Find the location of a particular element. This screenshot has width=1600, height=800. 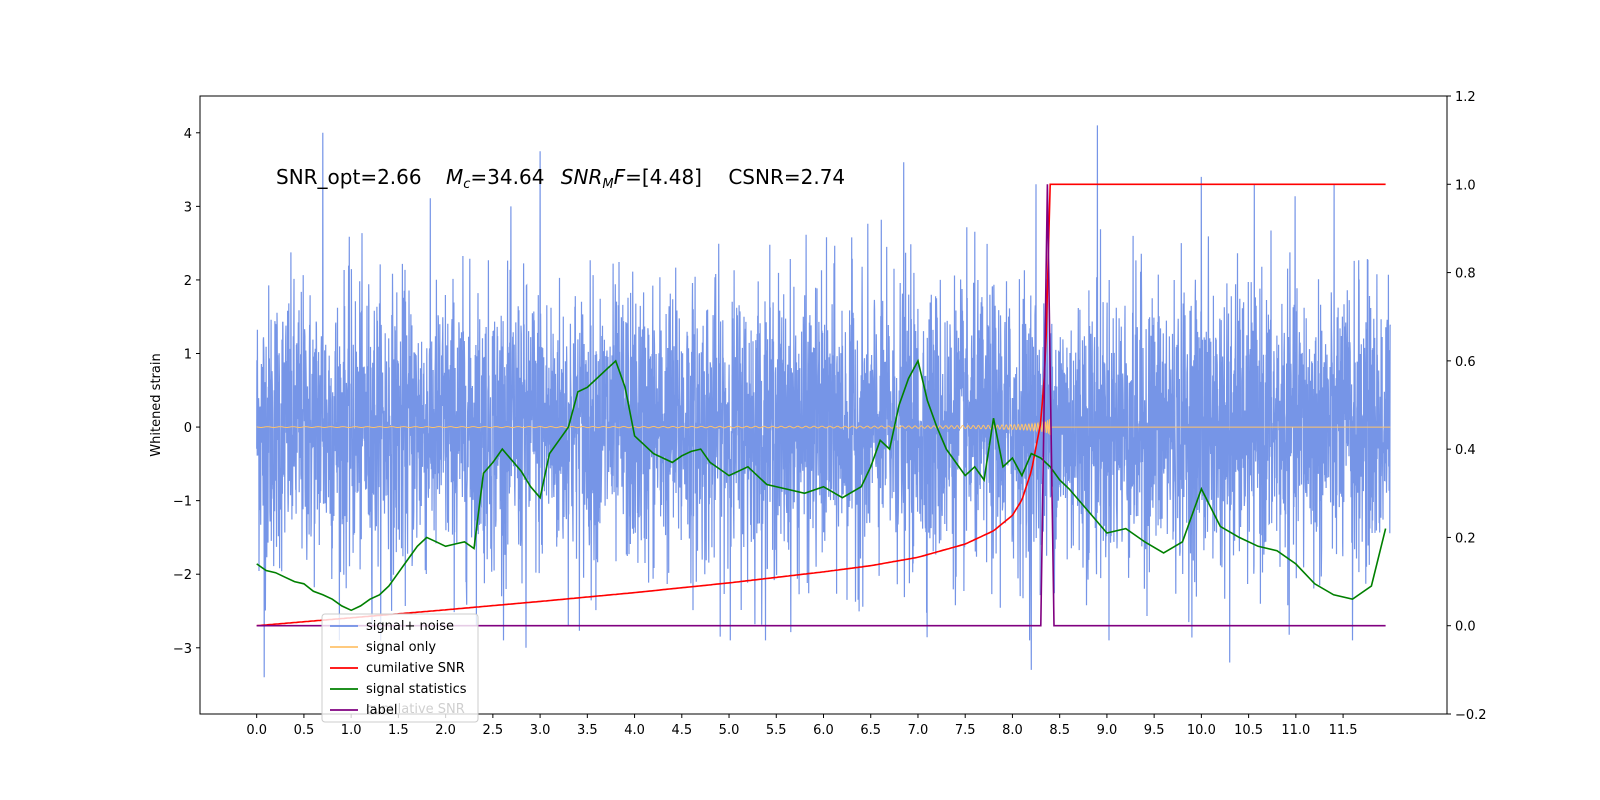

y-tick-label: 1 is located at coordinates (188, 355).